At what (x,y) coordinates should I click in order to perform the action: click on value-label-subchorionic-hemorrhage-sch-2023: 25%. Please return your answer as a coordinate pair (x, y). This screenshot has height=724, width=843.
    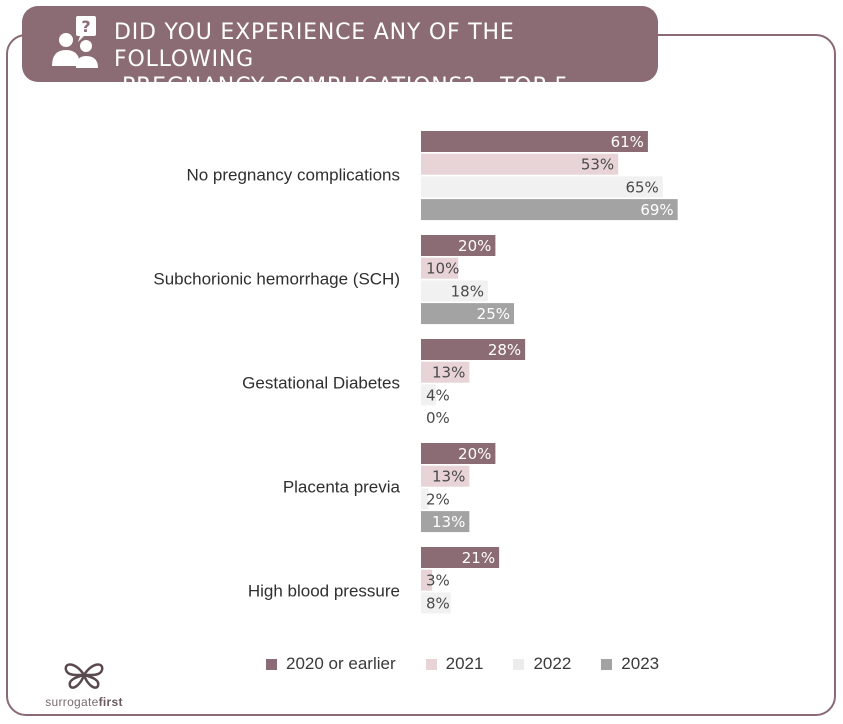
    Looking at the image, I should click on (493, 314).